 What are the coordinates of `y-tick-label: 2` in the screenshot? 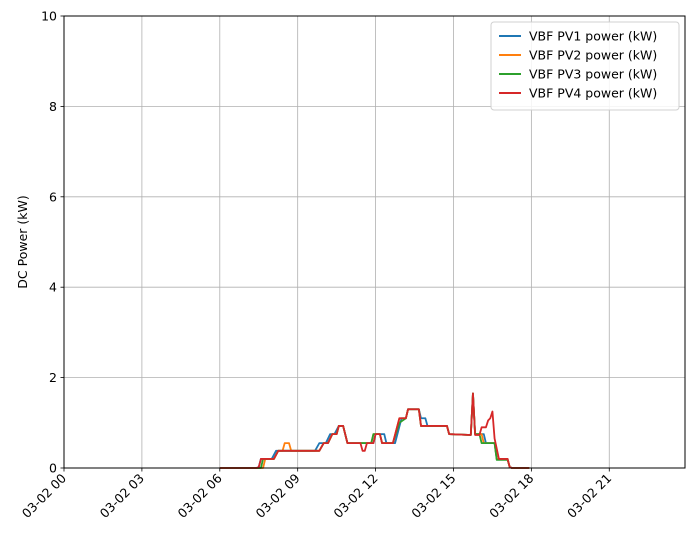 It's located at (53, 377).